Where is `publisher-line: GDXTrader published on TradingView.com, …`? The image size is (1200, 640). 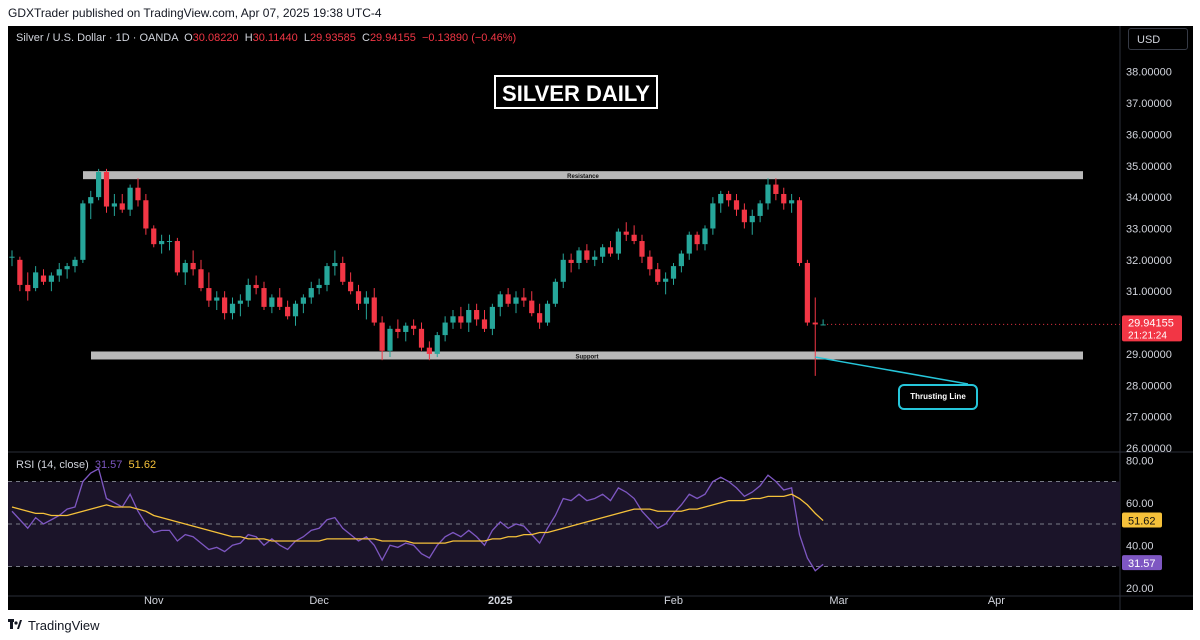
publisher-line: GDXTrader published on TradingView.com, … is located at coordinates (195, 13).